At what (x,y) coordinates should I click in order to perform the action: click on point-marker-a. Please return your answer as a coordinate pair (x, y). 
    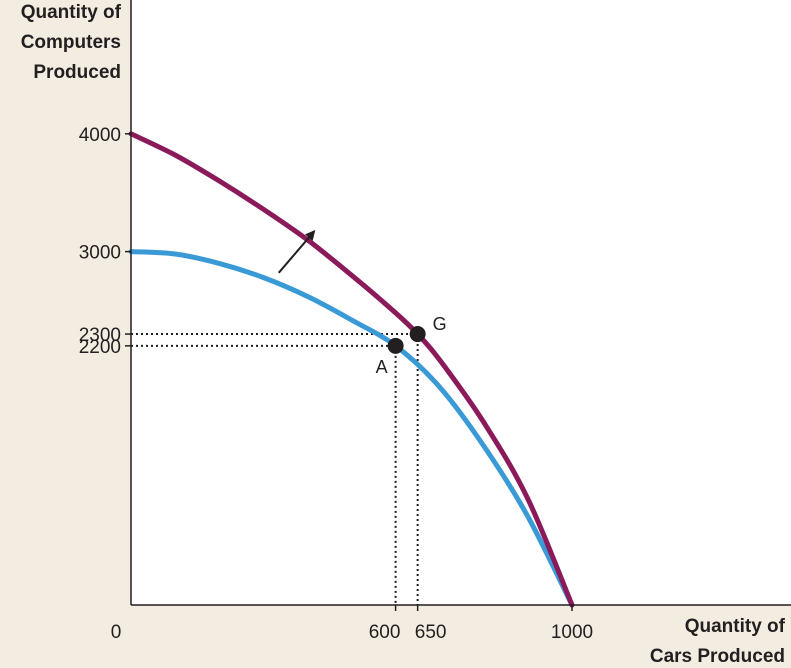
    Looking at the image, I should click on (395, 345).